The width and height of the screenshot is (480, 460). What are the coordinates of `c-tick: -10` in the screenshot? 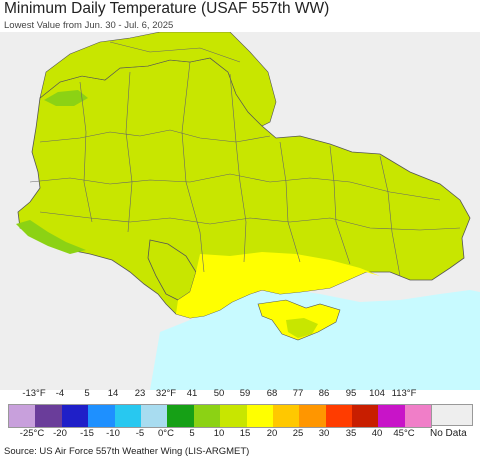 It's located at (113, 433).